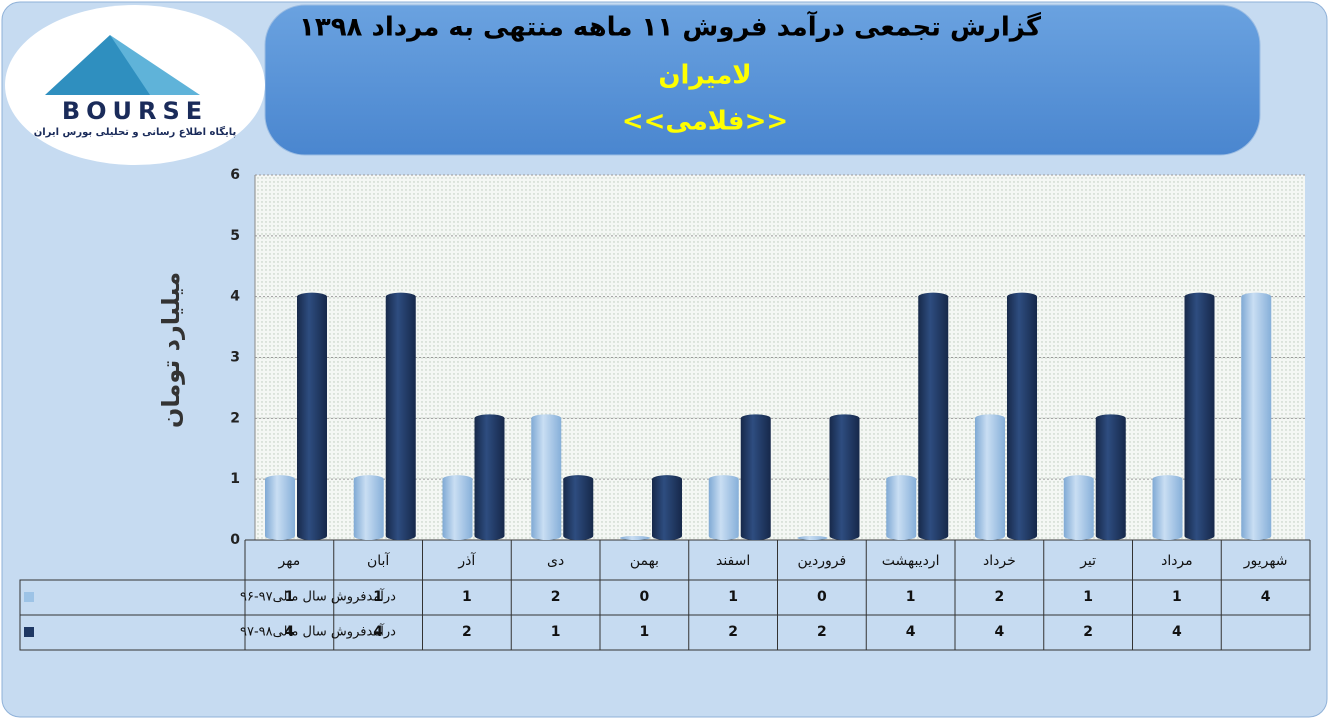 Image resolution: width=1330 pixels, height=720 pixels. I want to click on x-tick-label: مرداد, so click(1177, 561).